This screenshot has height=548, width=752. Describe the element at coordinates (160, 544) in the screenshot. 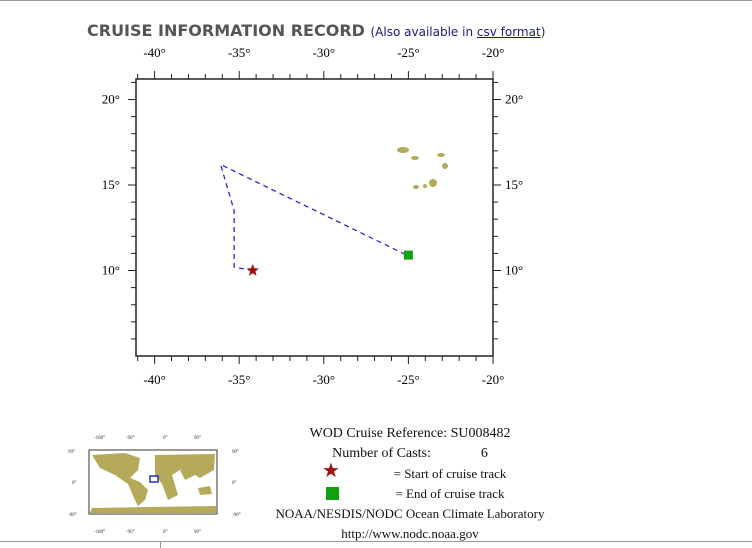

I see `column-divider` at that location.